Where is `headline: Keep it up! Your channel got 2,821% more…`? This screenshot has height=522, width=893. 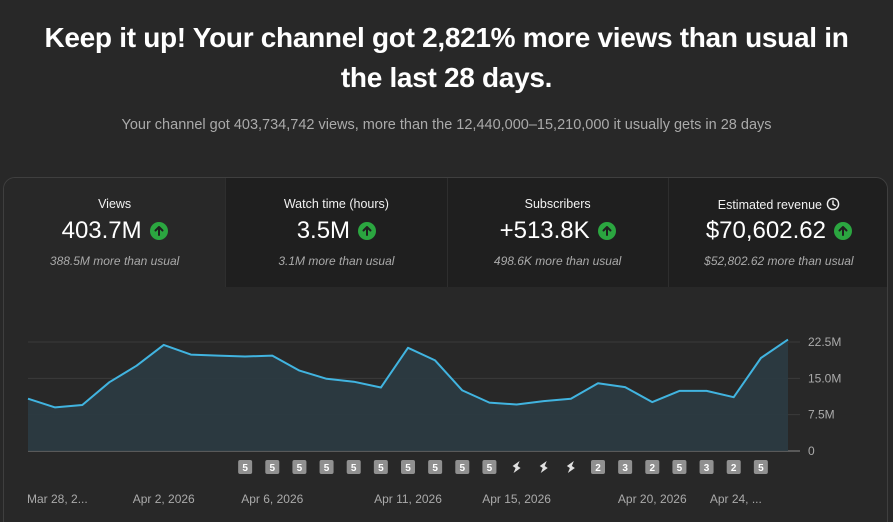
headline: Keep it up! Your channel got 2,821% more… is located at coordinates (446, 57).